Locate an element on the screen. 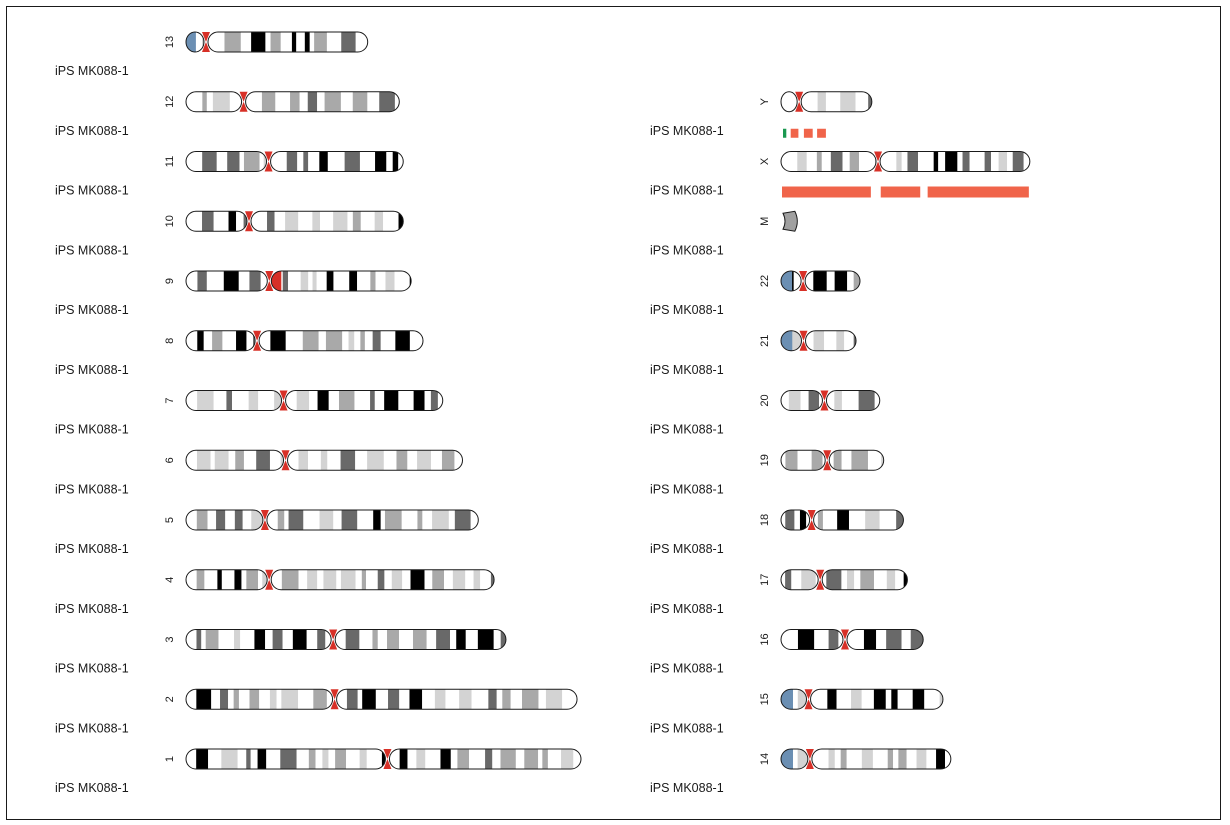 This screenshot has height=825, width=1230. chromosome-name: 4 is located at coordinates (170, 580).